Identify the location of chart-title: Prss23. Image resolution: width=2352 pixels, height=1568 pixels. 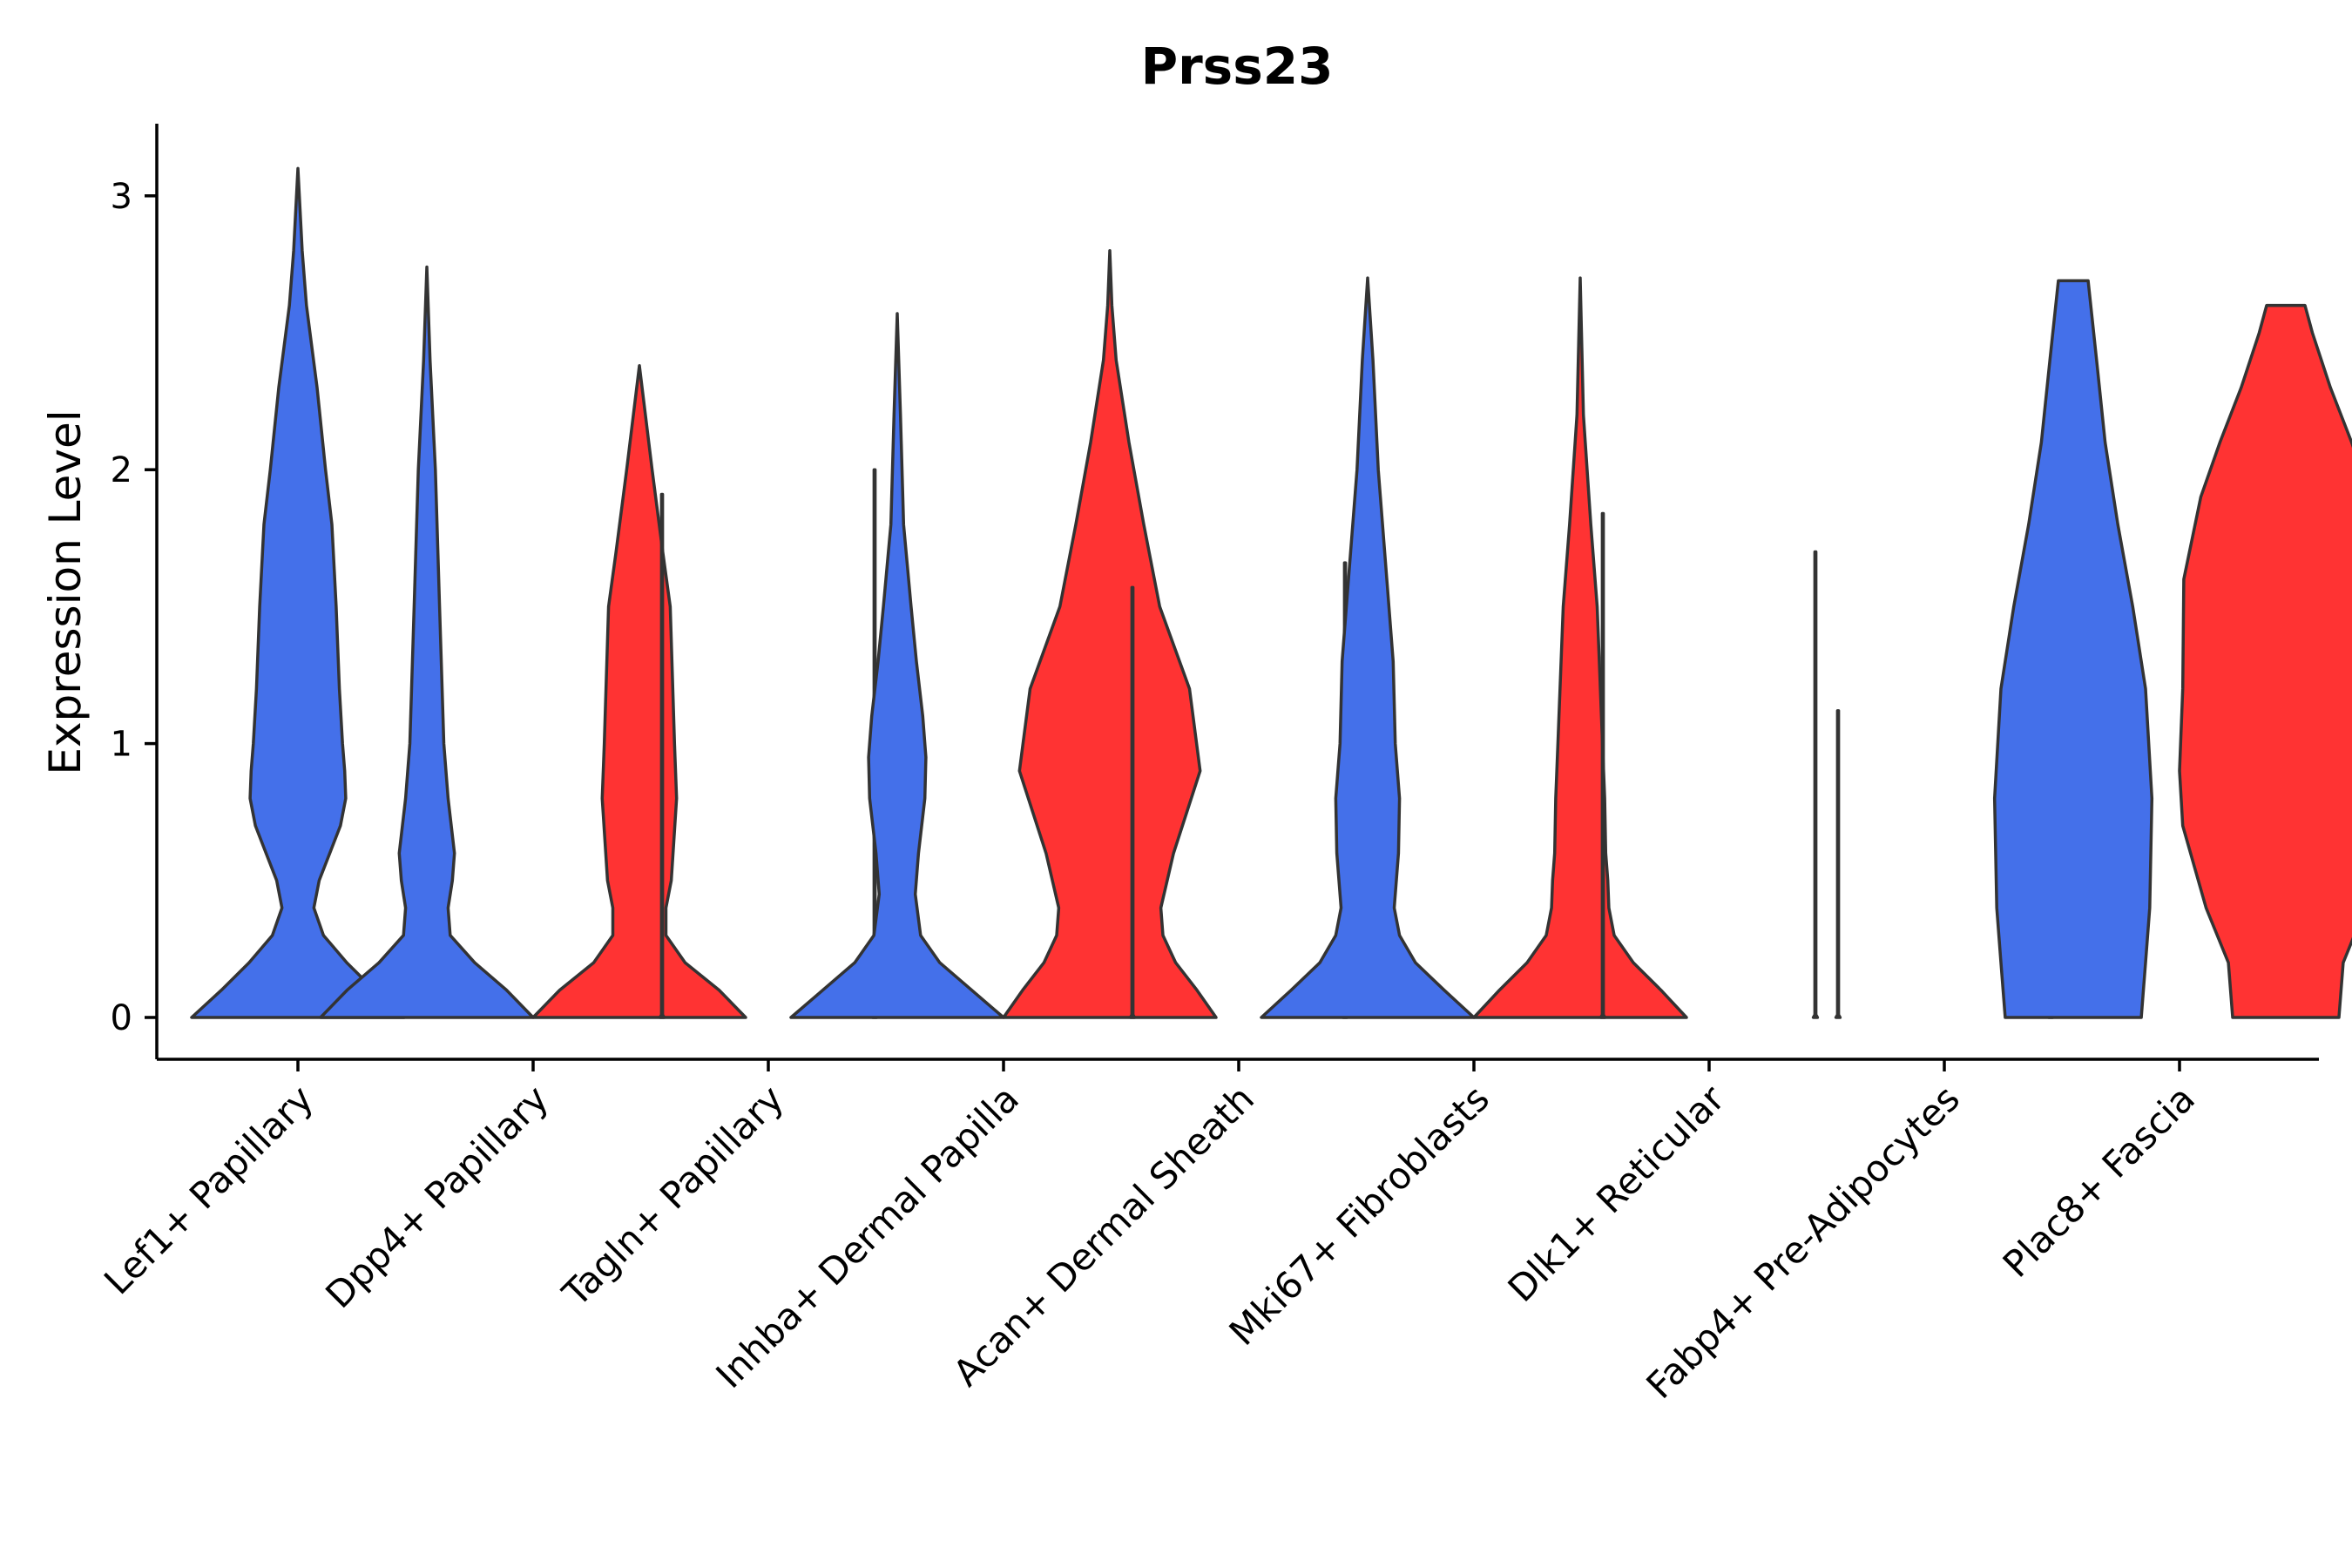
(1237, 66).